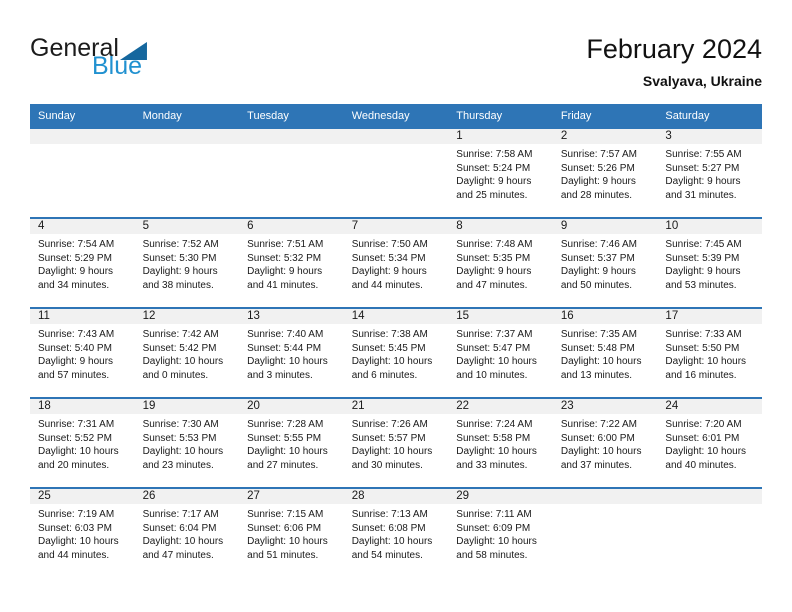  I want to click on day-number: 15, so click(500, 316).